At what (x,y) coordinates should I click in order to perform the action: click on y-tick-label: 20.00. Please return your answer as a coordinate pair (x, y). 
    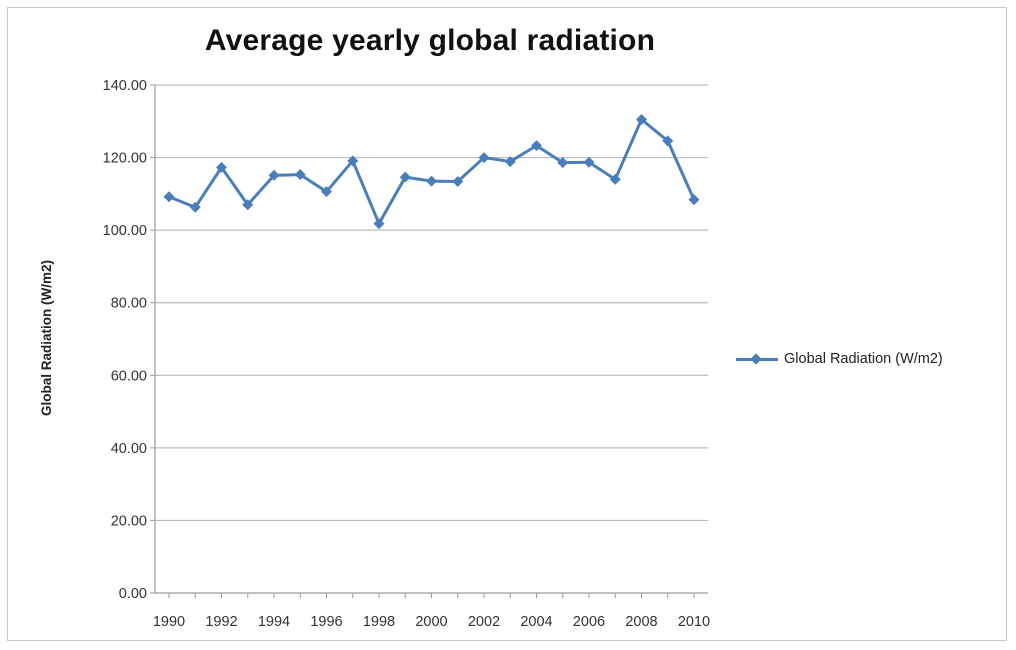
    Looking at the image, I should click on (129, 521).